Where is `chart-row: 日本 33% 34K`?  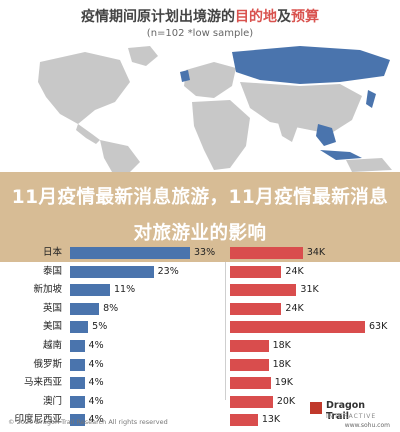
chart-row: 日本 33% 34K is located at coordinates (200, 253).